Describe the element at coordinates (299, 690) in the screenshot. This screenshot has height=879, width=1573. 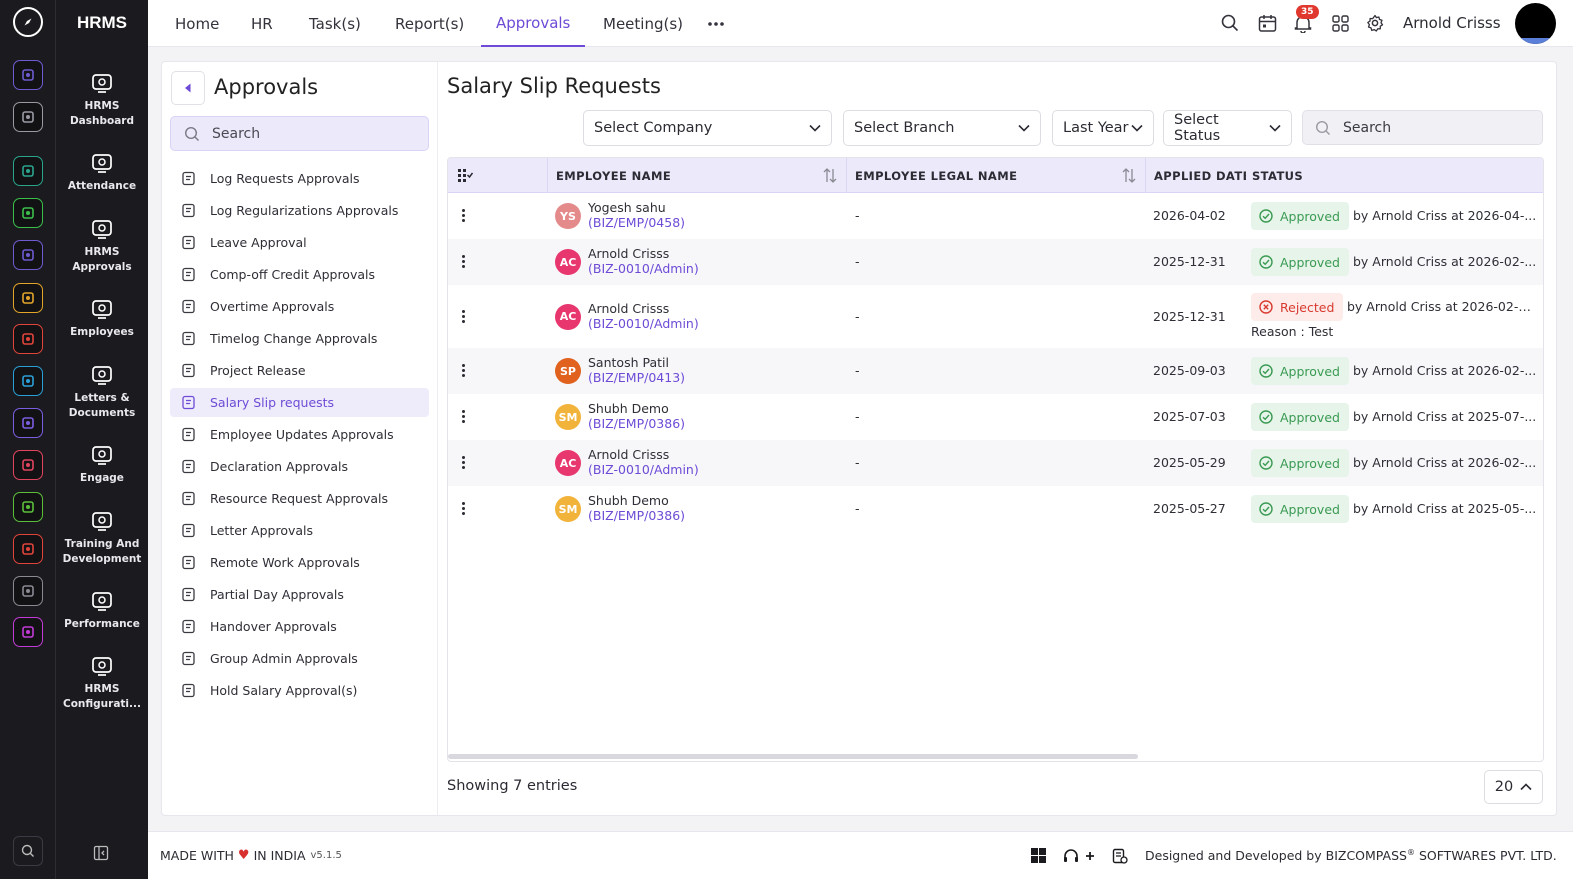
I see `approval-menu-item: Hold Salary Approval(s)` at that location.